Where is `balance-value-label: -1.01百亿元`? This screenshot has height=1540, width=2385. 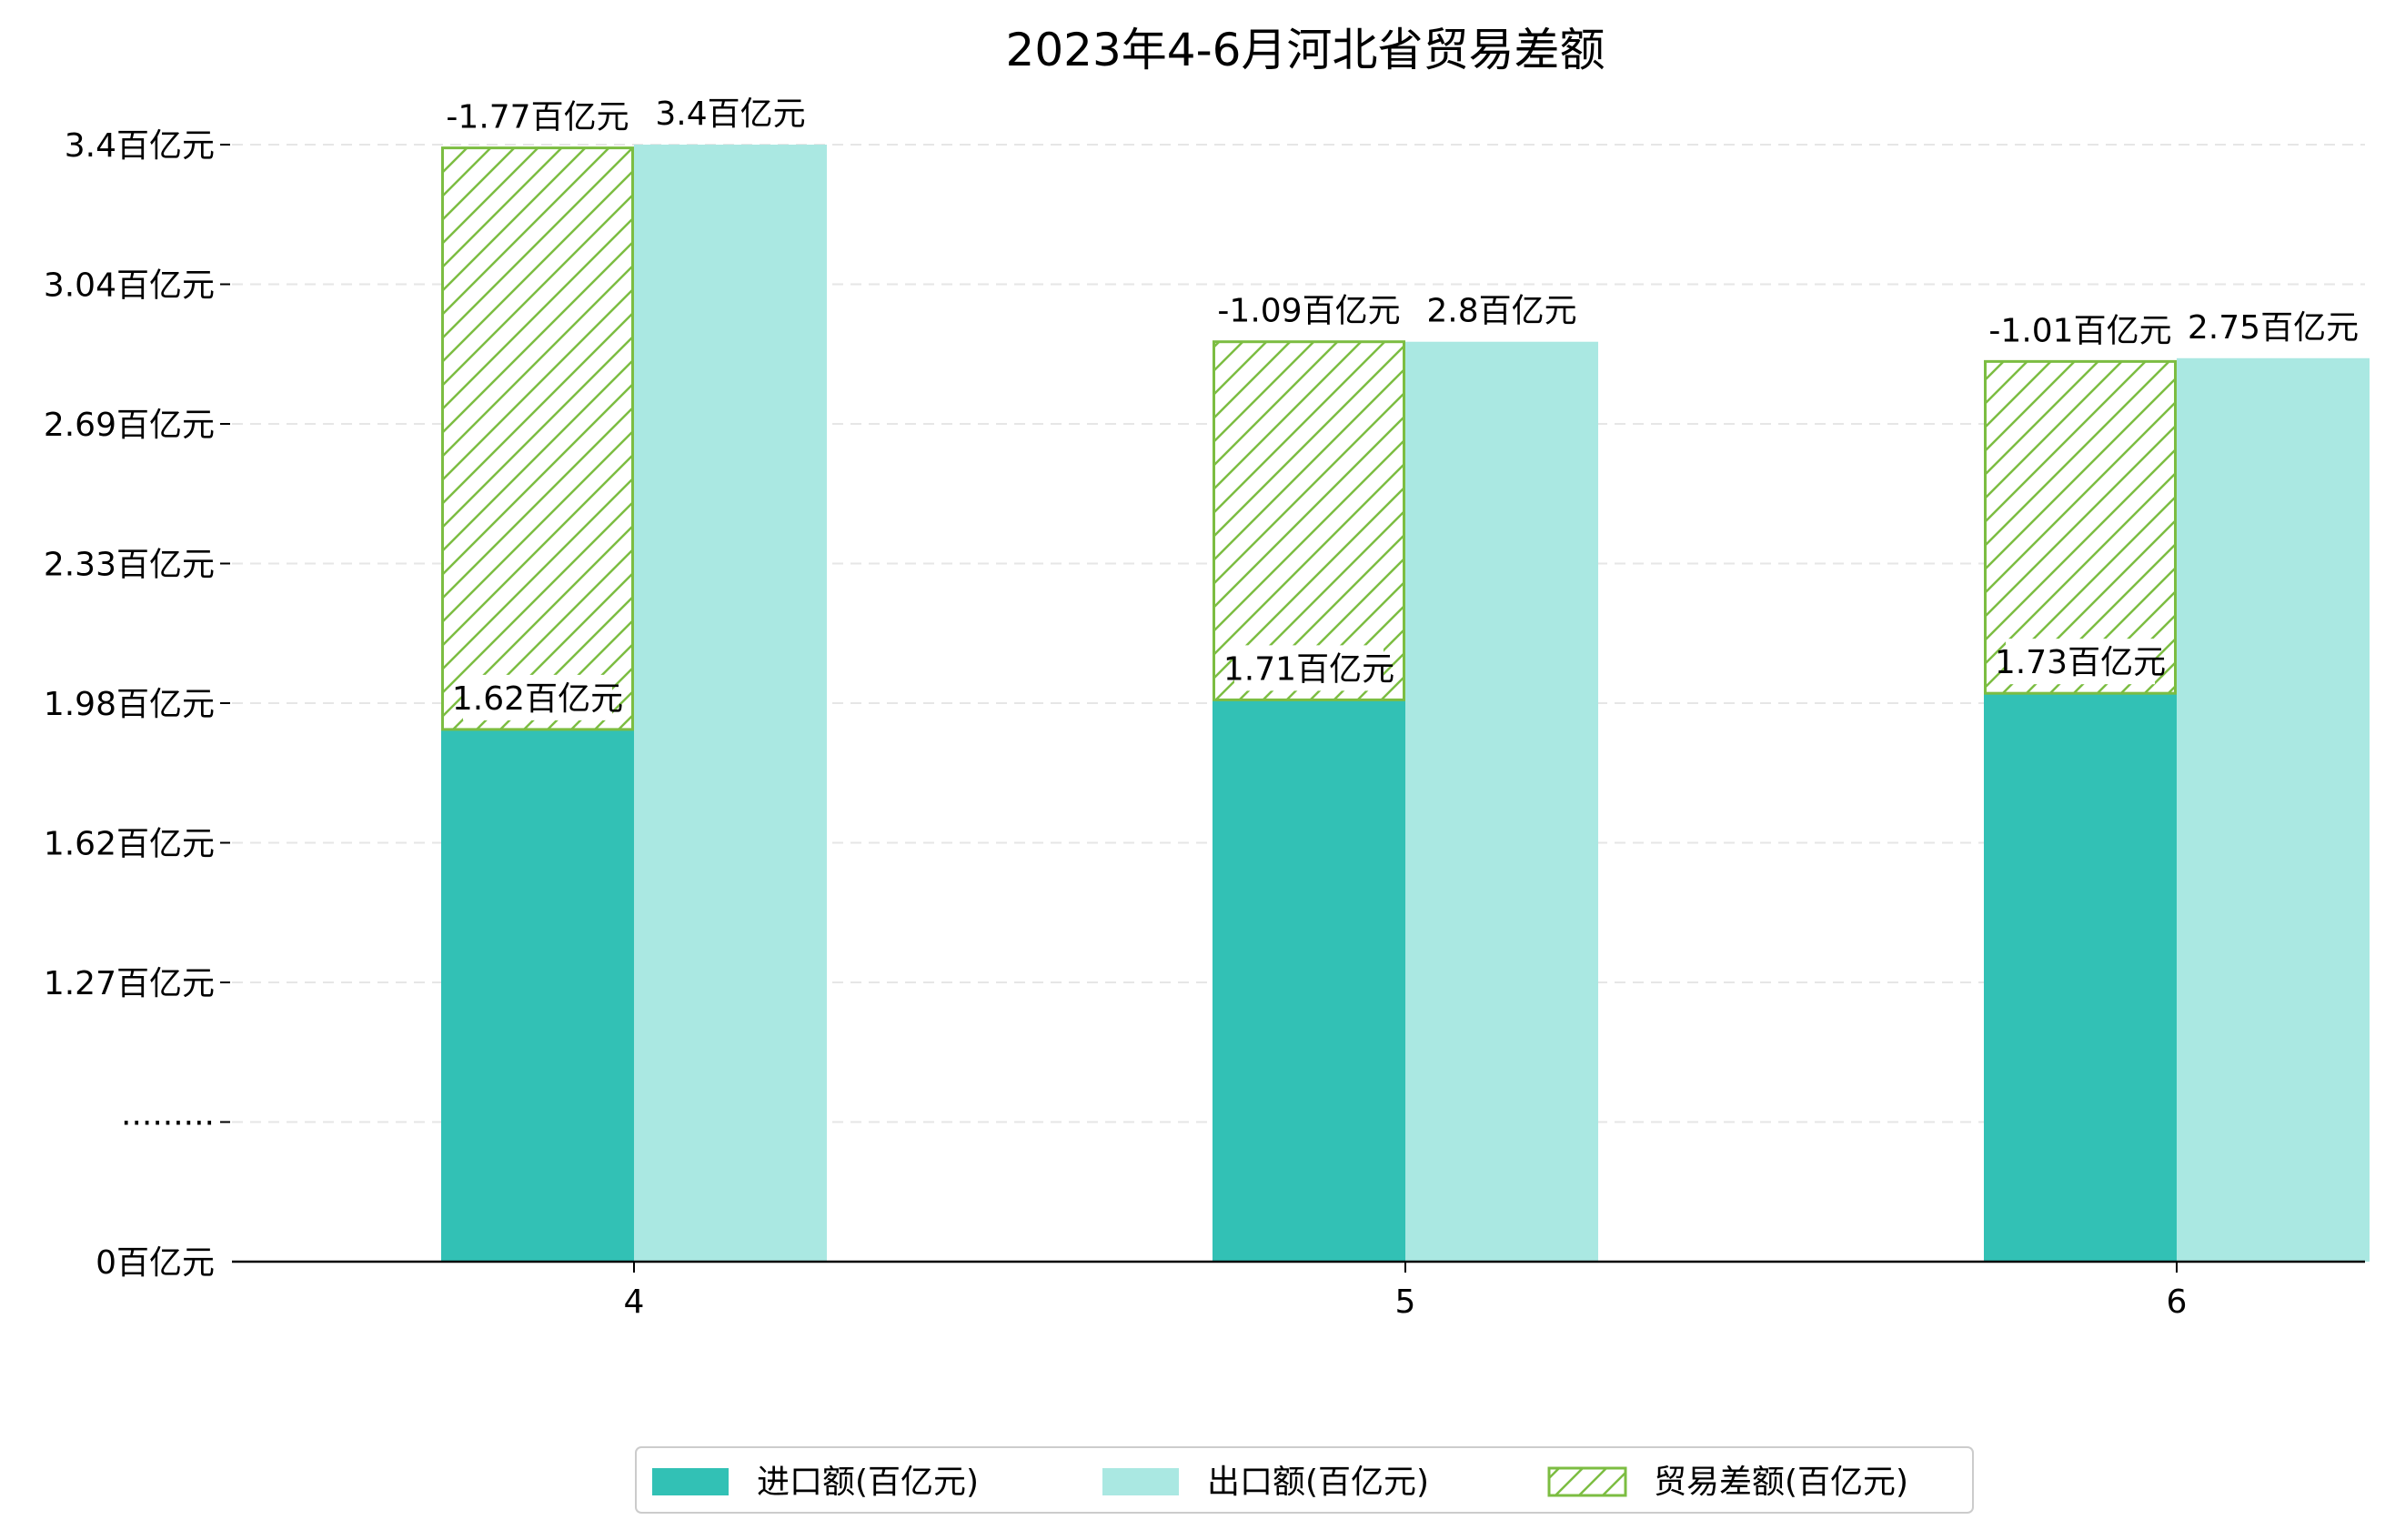 balance-value-label: -1.01百亿元 is located at coordinates (2079, 330).